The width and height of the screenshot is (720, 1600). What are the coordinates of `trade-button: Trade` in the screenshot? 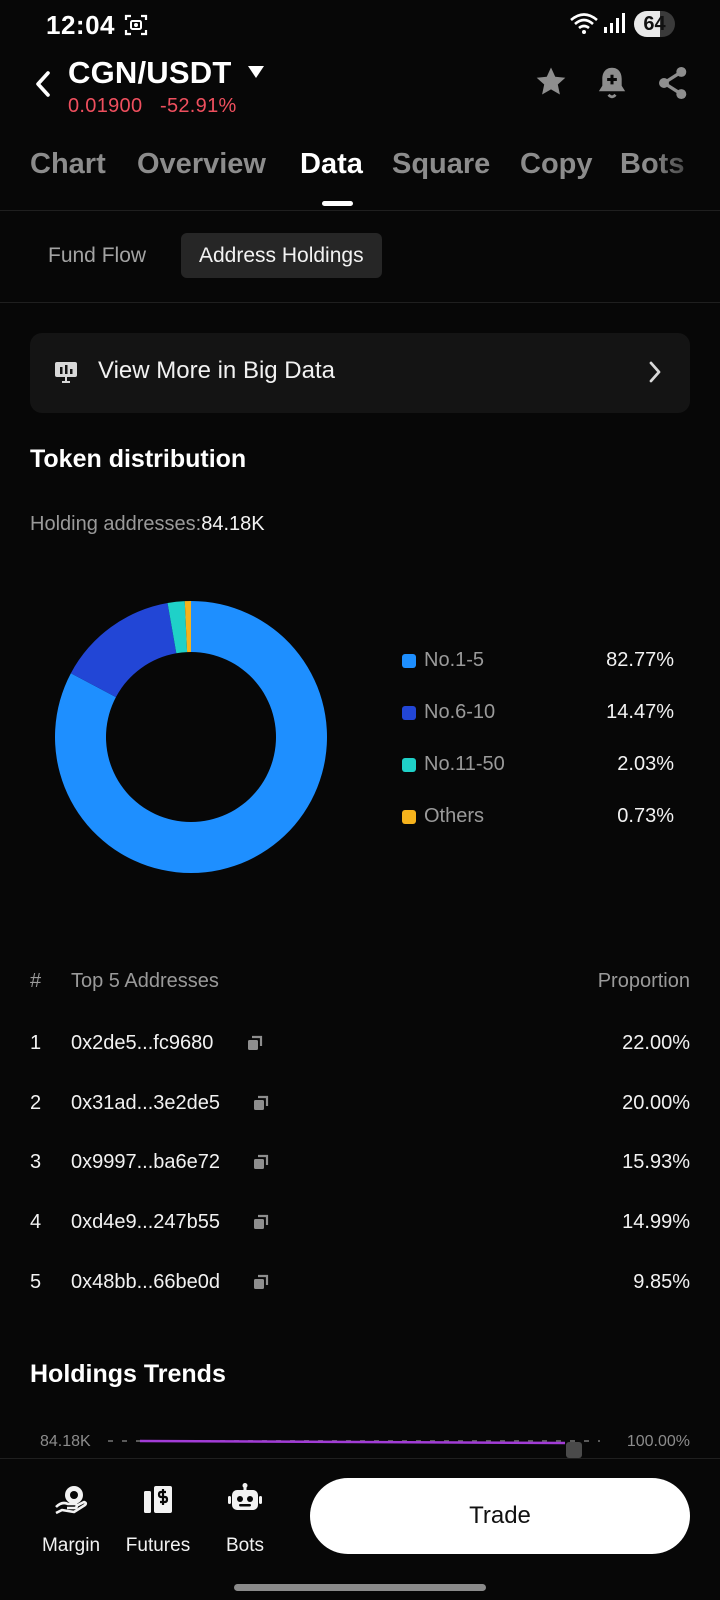 It's located at (500, 1516).